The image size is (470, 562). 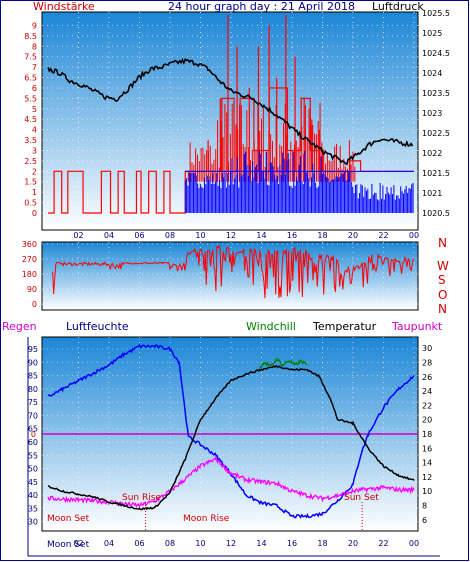 What do you see at coordinates (432, 73) in the screenshot?
I see `pressure-tick-label: 1024` at bounding box center [432, 73].